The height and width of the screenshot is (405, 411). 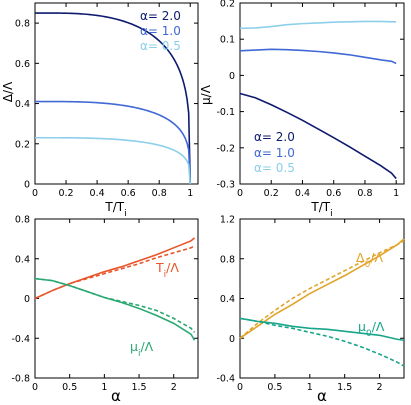 What do you see at coordinates (227, 40) in the screenshot?
I see `y-tick-label: 0.1` at bounding box center [227, 40].